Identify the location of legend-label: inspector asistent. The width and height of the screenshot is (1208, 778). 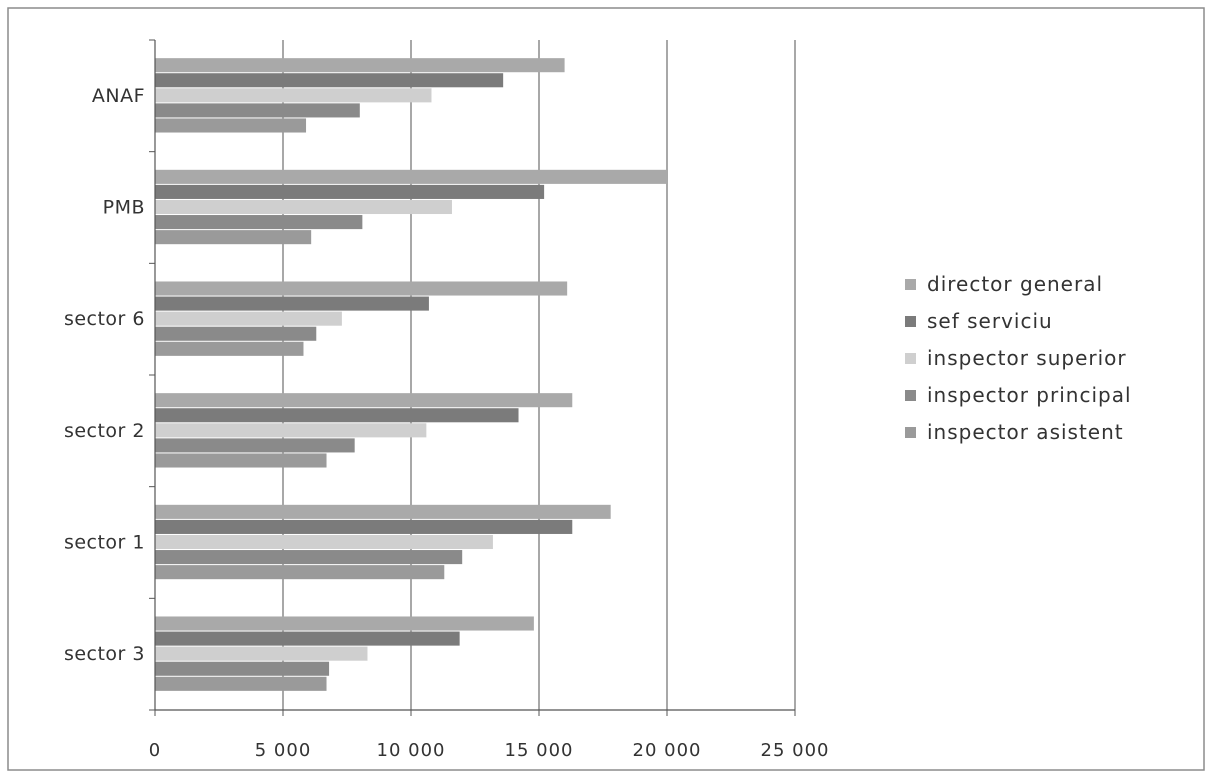
(1025, 432).